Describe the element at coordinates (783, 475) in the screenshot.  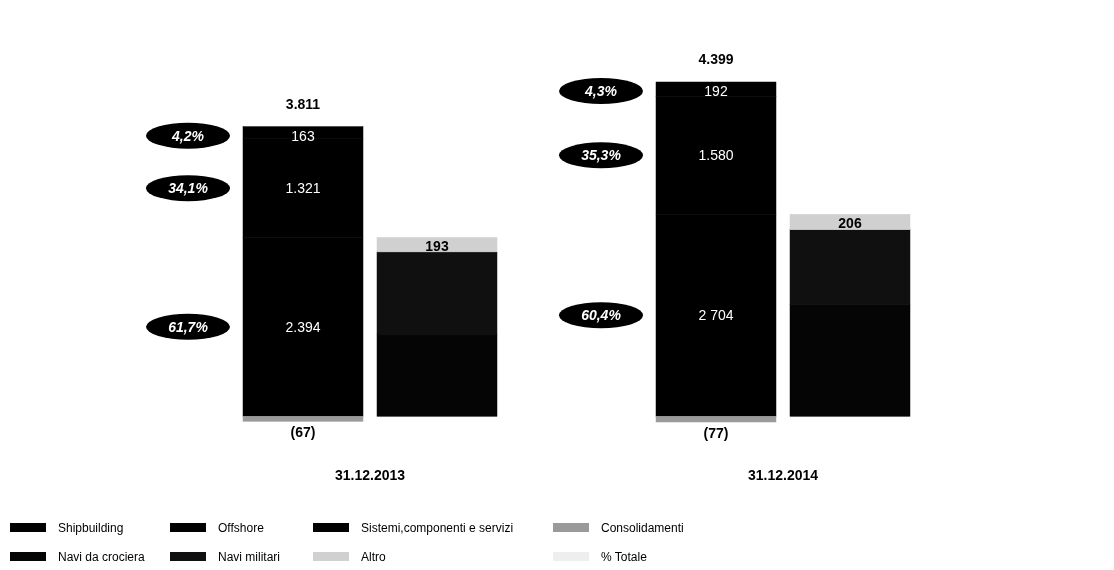
I see `text: 31.12.2014` at that location.